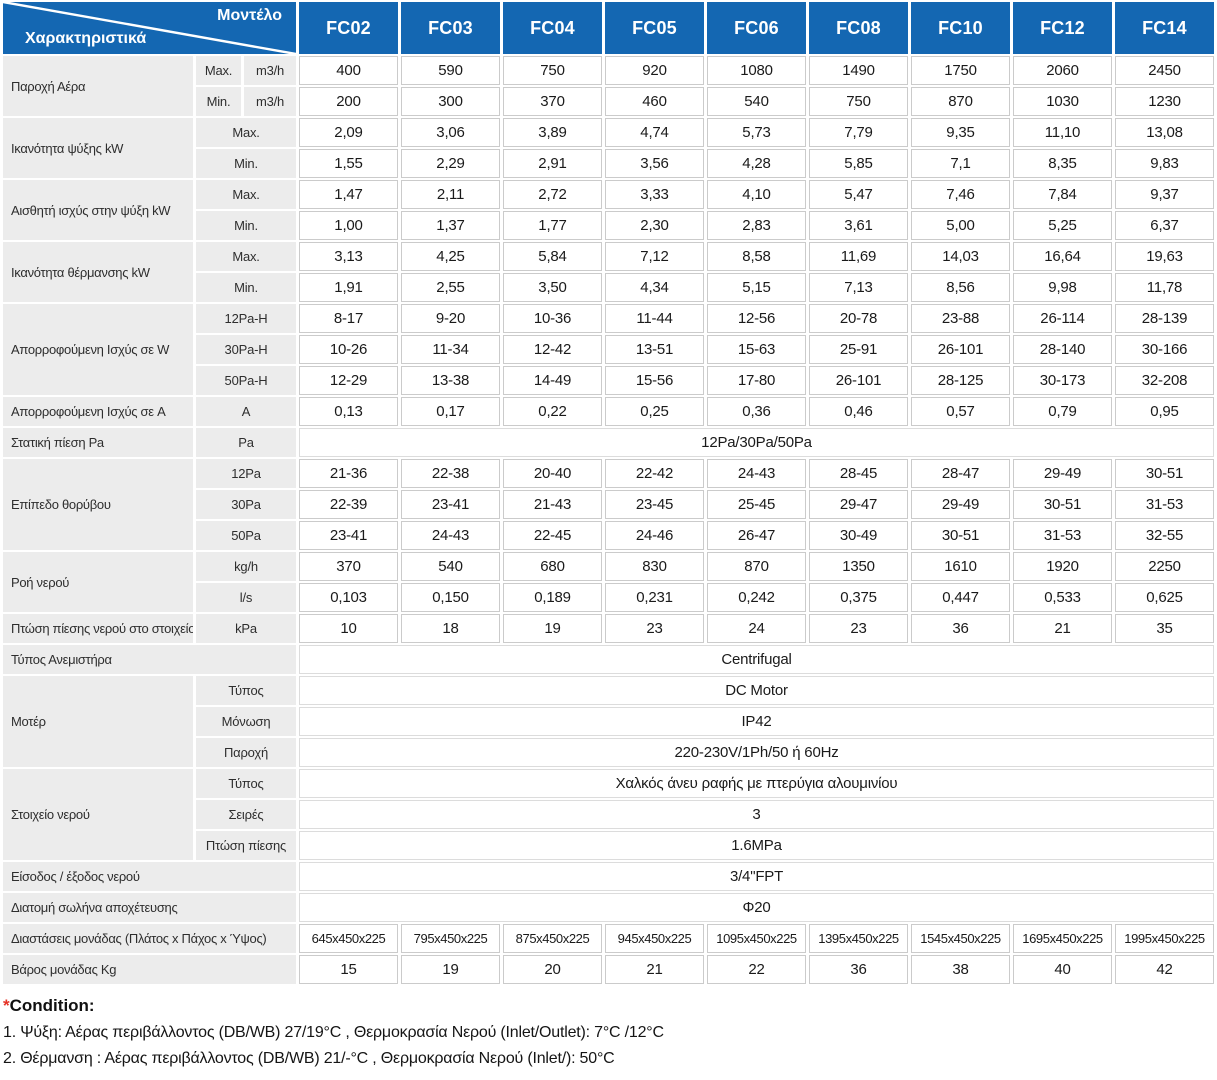 The width and height of the screenshot is (1217, 1080). I want to click on value-cell: 16,64, so click(1062, 256).